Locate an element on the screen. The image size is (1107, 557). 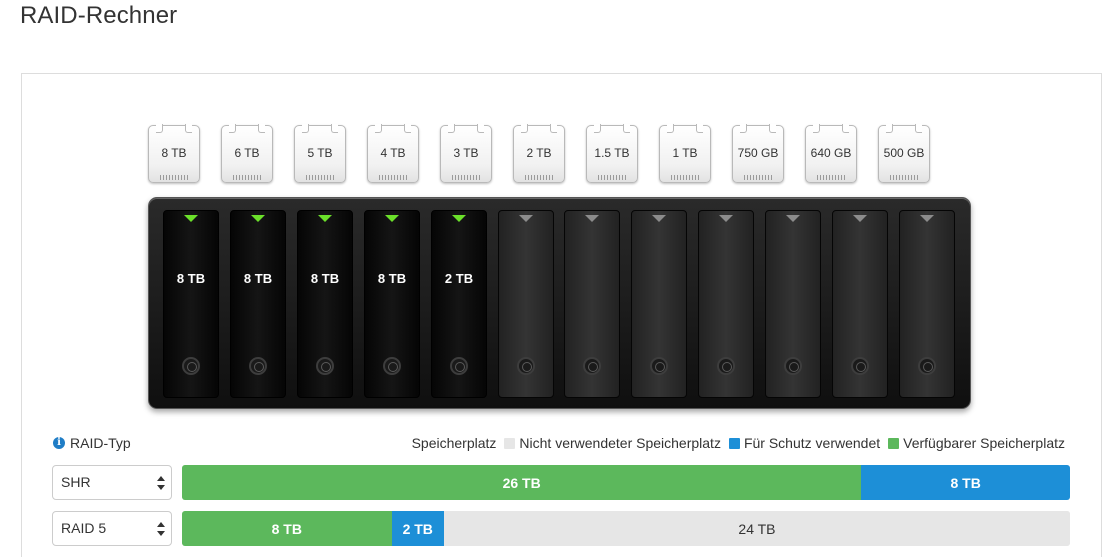
drive-label: 750 GB is located at coordinates (758, 153).